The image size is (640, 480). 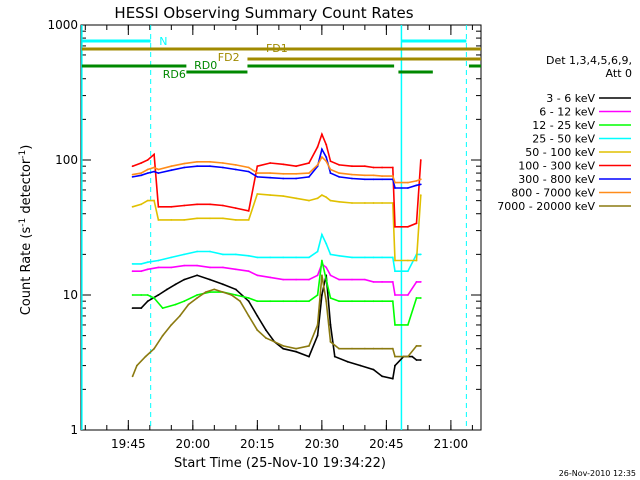 What do you see at coordinates (229, 57) in the screenshot?
I see `fd2-label: FD2` at bounding box center [229, 57].